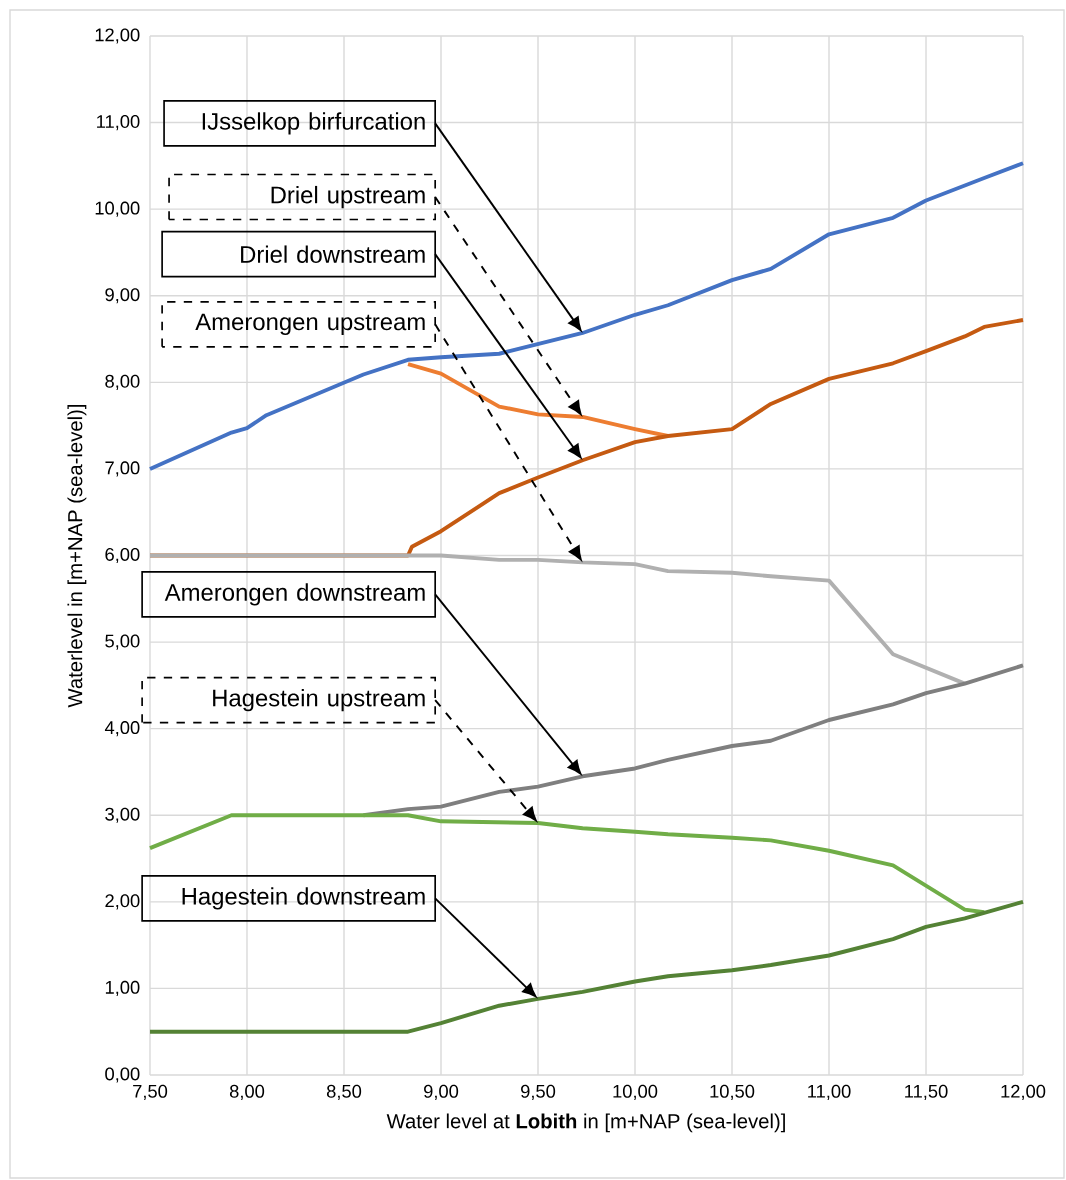 The width and height of the screenshot is (1066, 1180). What do you see at coordinates (348, 197) in the screenshot?
I see `text: Driel upstream` at bounding box center [348, 197].